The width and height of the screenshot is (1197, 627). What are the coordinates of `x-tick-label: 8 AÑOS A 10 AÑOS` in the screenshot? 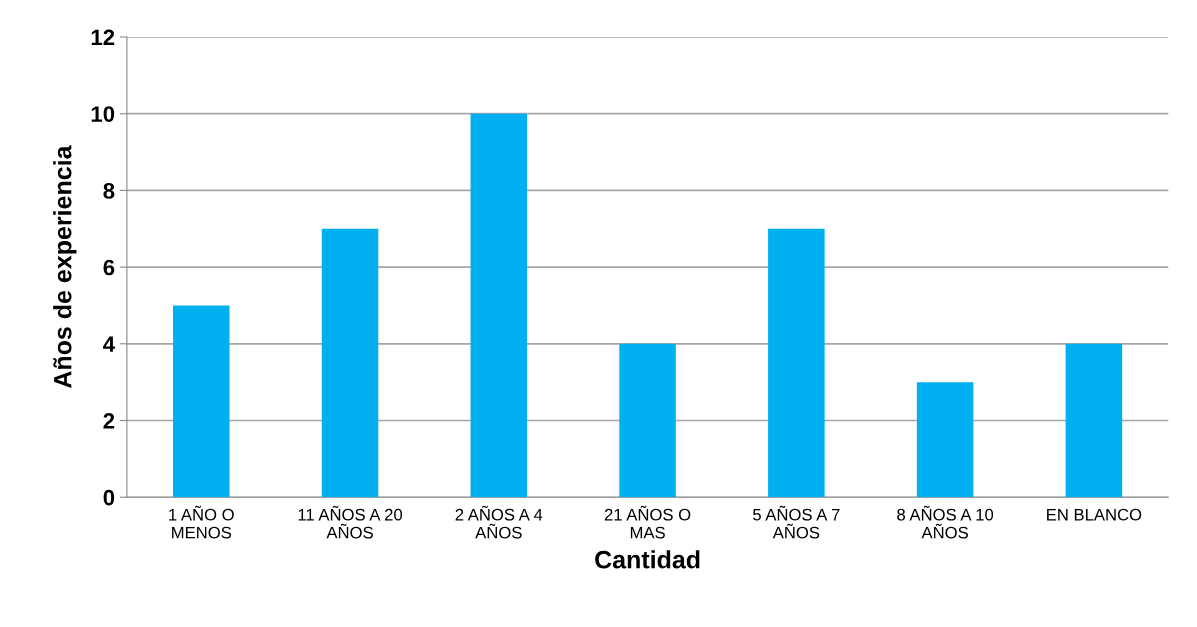 It's located at (945, 522).